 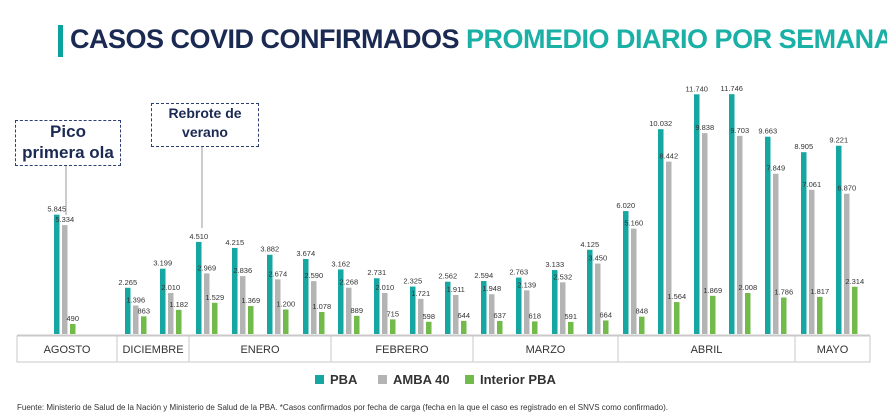 What do you see at coordinates (803, 146) in the screenshot?
I see `data-label: 8.905` at bounding box center [803, 146].